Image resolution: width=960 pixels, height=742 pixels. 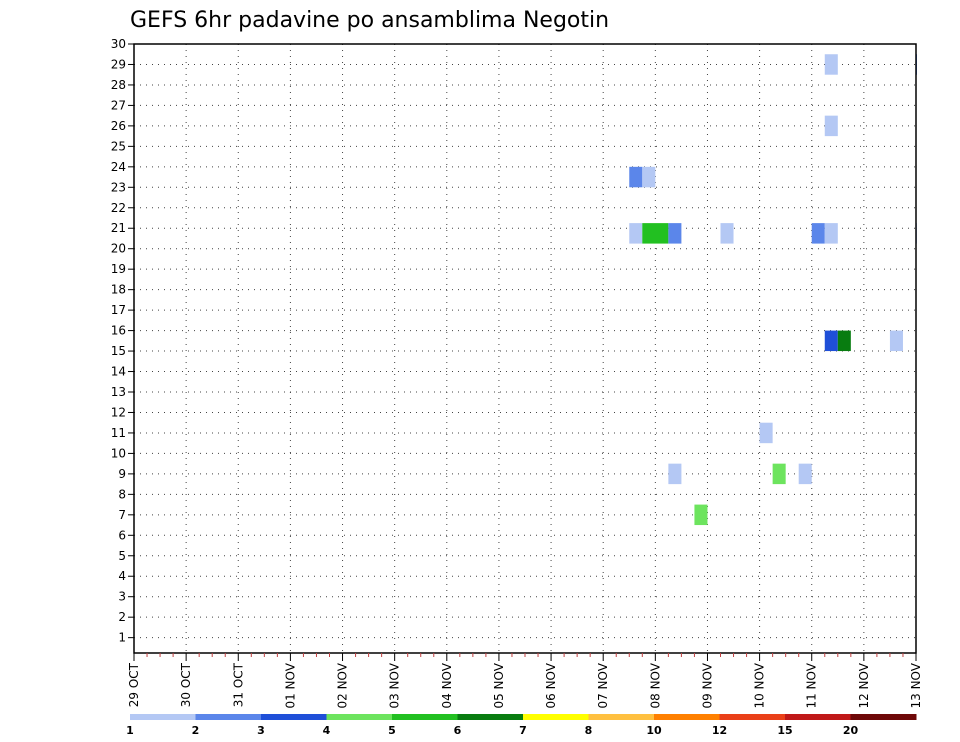 I want to click on y-tick-label: 17, so click(x=118, y=310).